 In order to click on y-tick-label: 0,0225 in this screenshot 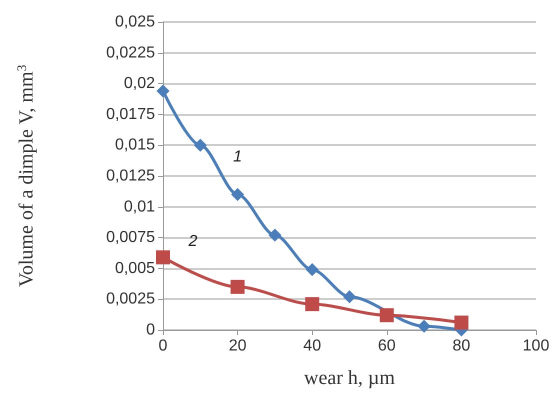, I will do `click(131, 53)`.